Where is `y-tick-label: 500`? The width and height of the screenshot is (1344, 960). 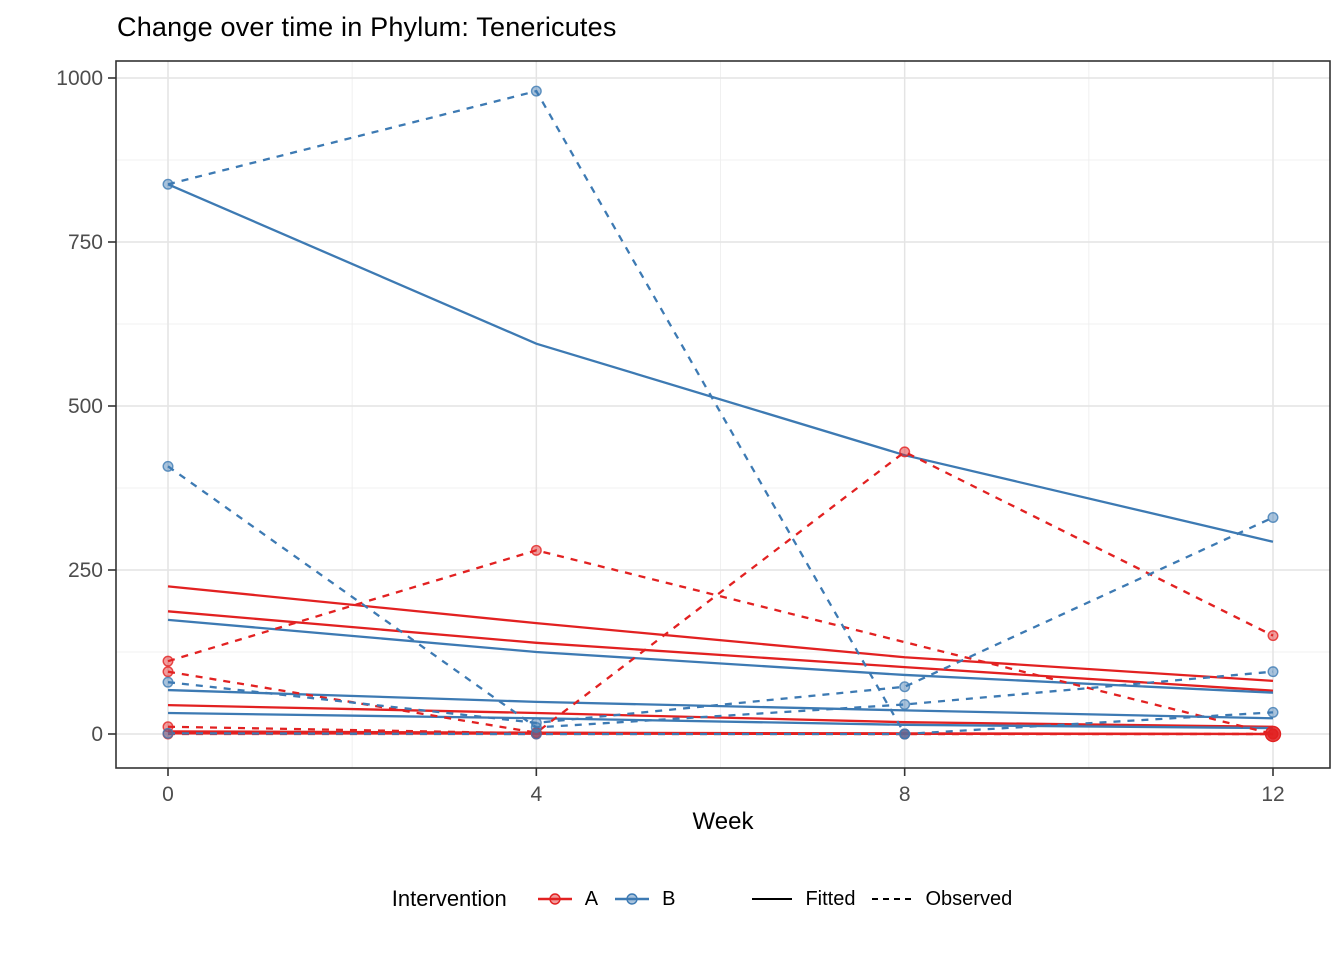
y-tick-label: 500 is located at coordinates (85, 406).